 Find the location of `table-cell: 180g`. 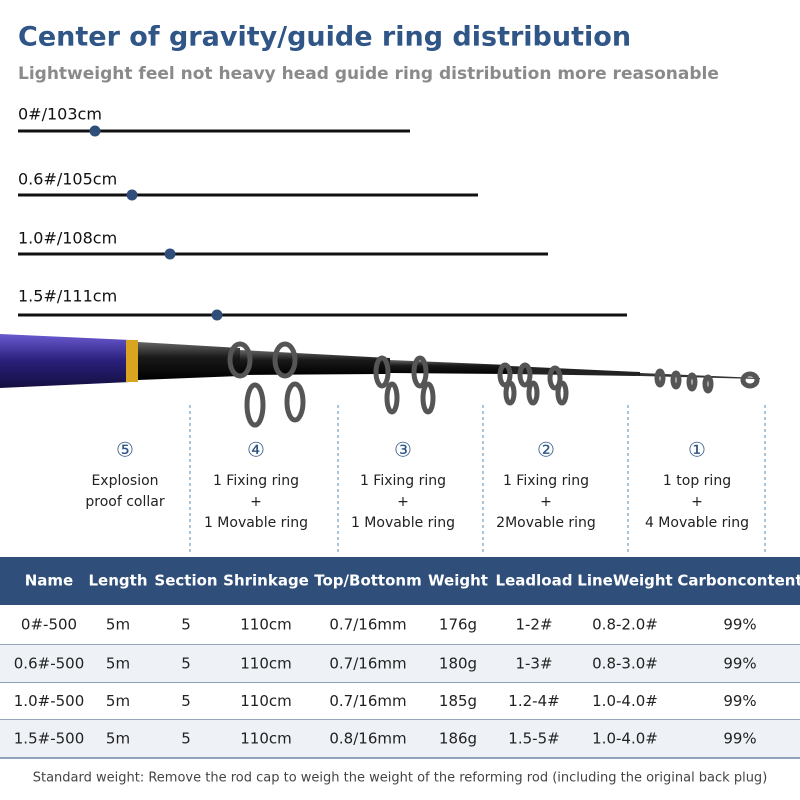

table-cell: 180g is located at coordinates (458, 664).